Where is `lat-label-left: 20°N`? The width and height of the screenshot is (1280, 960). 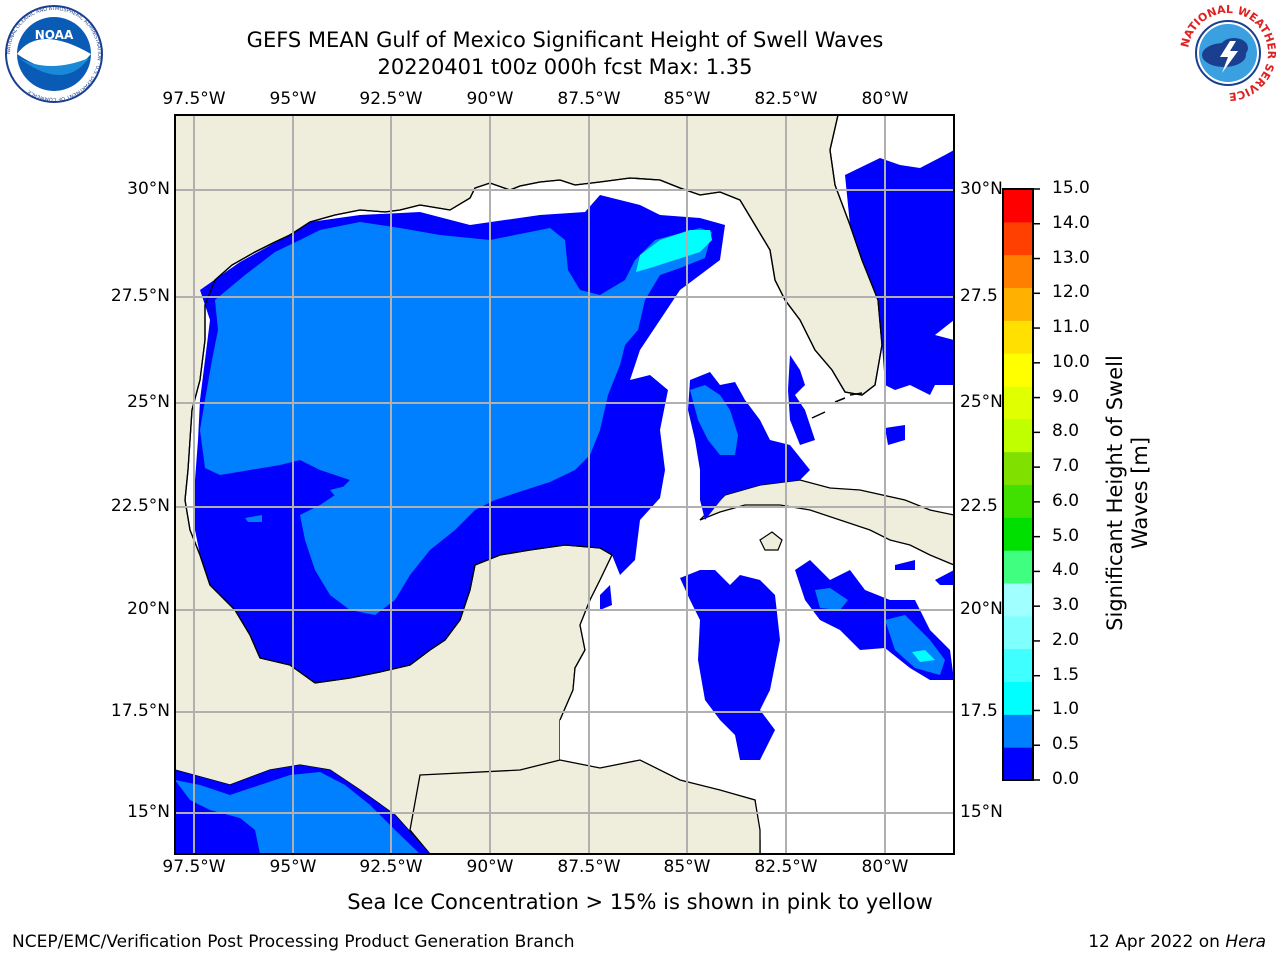
lat-label-left: 20°N is located at coordinates (148, 609).